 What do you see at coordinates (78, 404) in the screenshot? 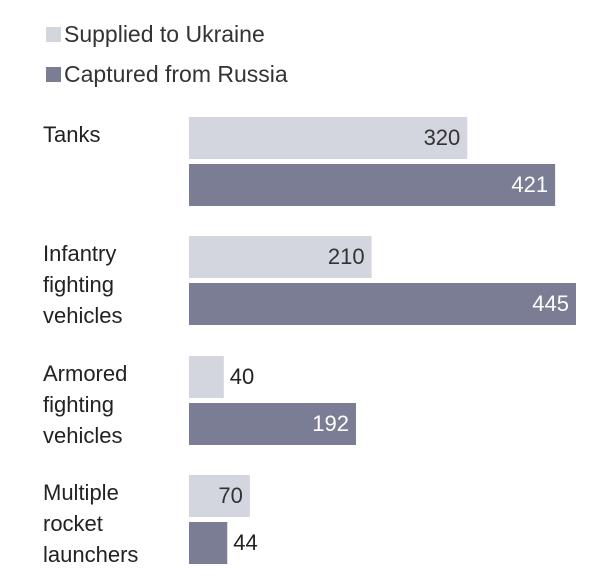
I see `category-label-2-line-1: fighting` at bounding box center [78, 404].